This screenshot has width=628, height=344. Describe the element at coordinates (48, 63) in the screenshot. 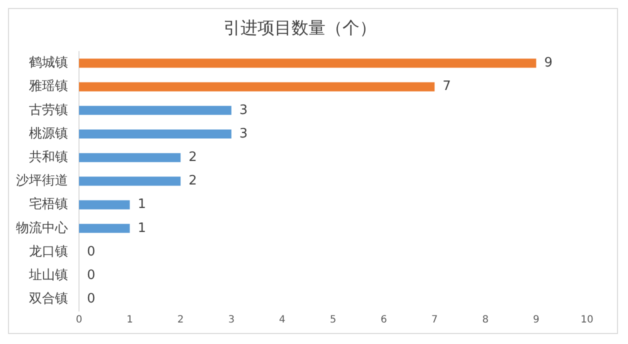

I see `y-tick-label: 鹤城镇` at that location.